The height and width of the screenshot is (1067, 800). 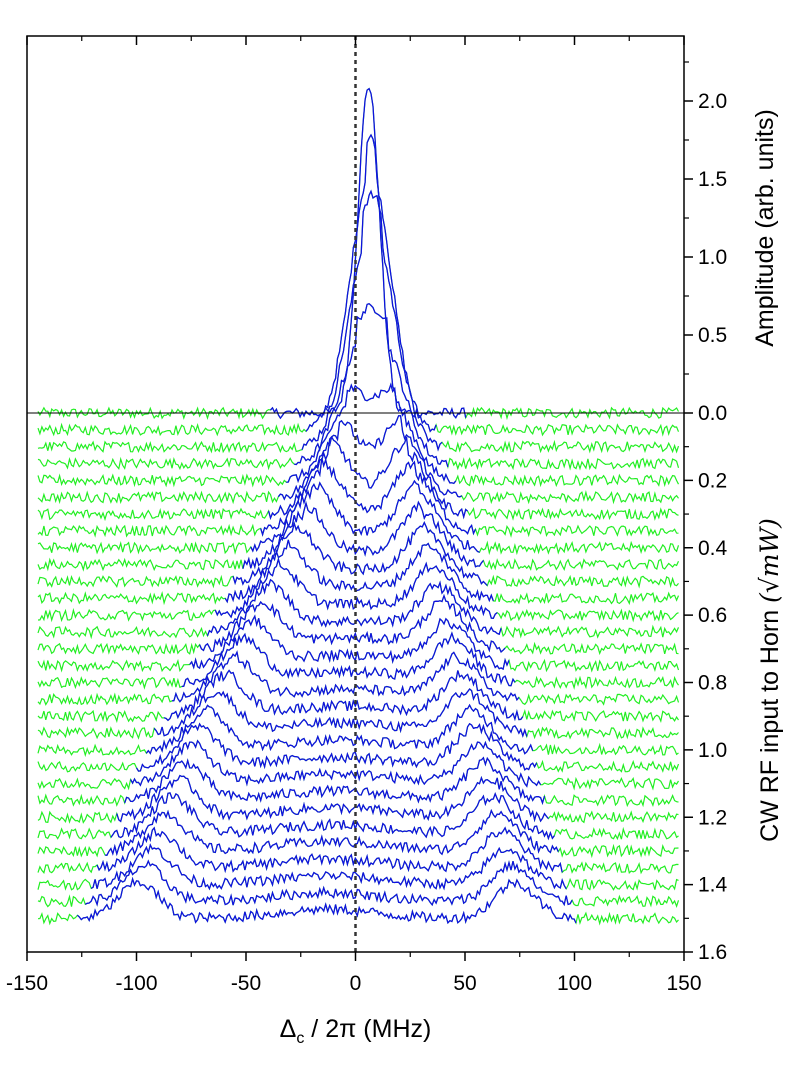 I want to click on x-axis-title: Δc / 2π (MHz), so click(x=356, y=1031).